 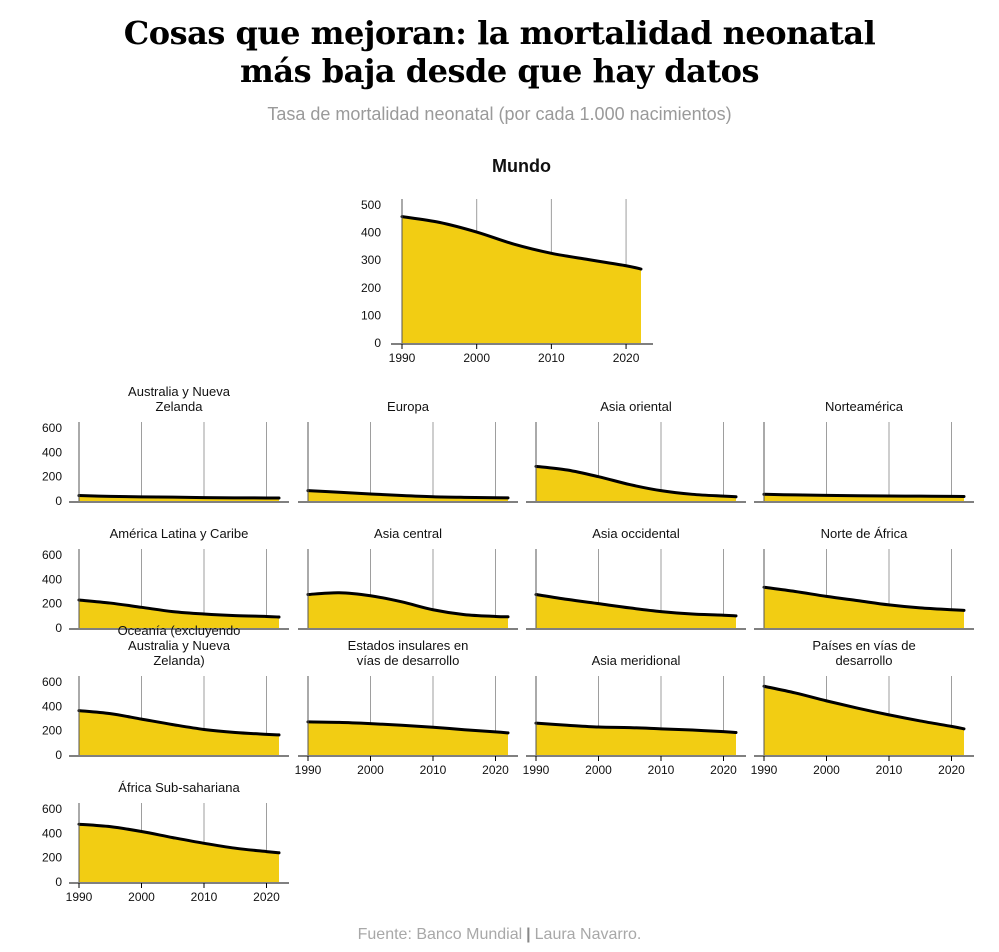 What do you see at coordinates (864, 533) in the screenshot?
I see `chart-title: Norte de África` at bounding box center [864, 533].